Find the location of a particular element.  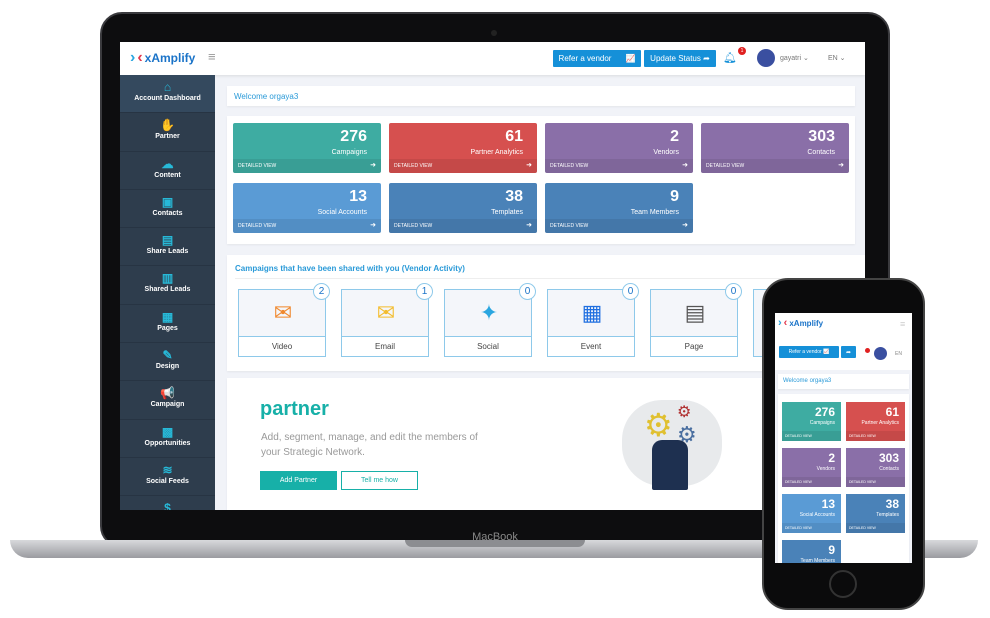

stat-tile: 2 Vendors DETAILED VIEW ➜ is located at coordinates (619, 148).